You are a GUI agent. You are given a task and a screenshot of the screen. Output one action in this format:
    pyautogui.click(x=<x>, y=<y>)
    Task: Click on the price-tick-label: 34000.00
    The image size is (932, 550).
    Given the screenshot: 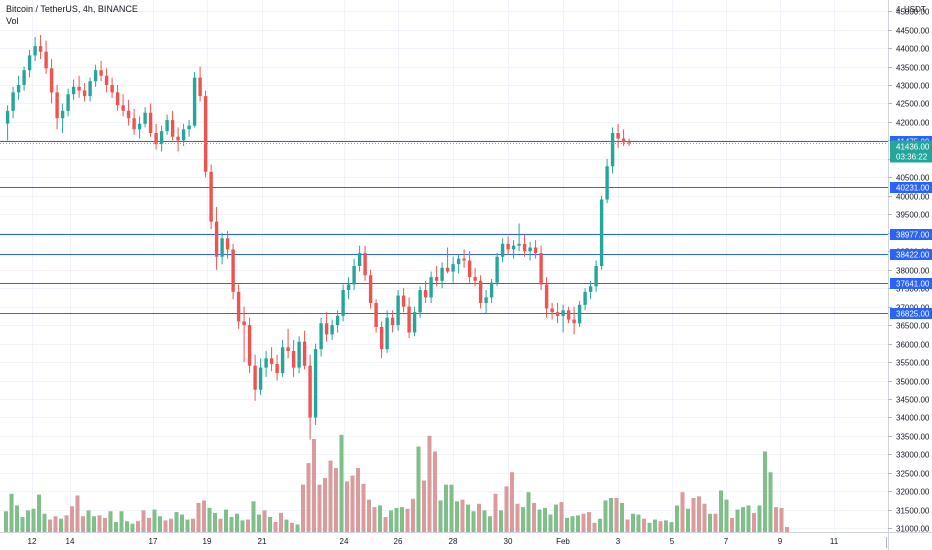 What is the action you would take?
    pyautogui.click(x=913, y=418)
    